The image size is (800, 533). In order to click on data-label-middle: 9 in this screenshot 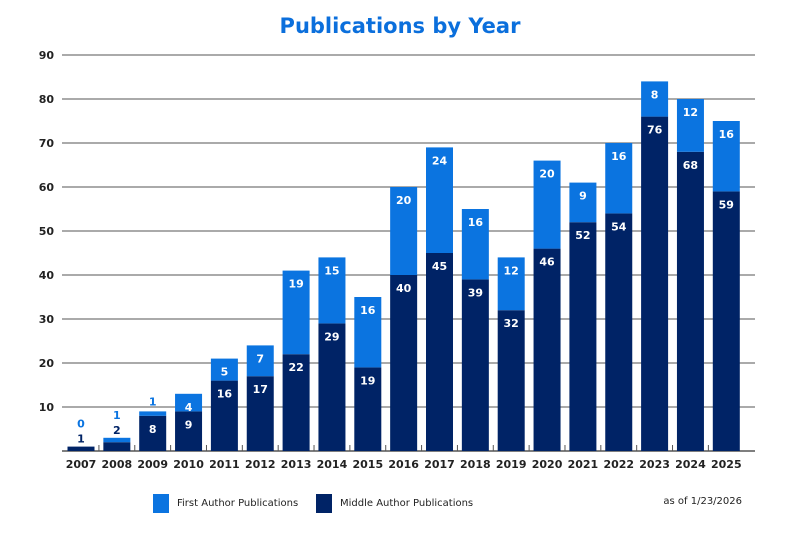, I will do `click(189, 424)`.